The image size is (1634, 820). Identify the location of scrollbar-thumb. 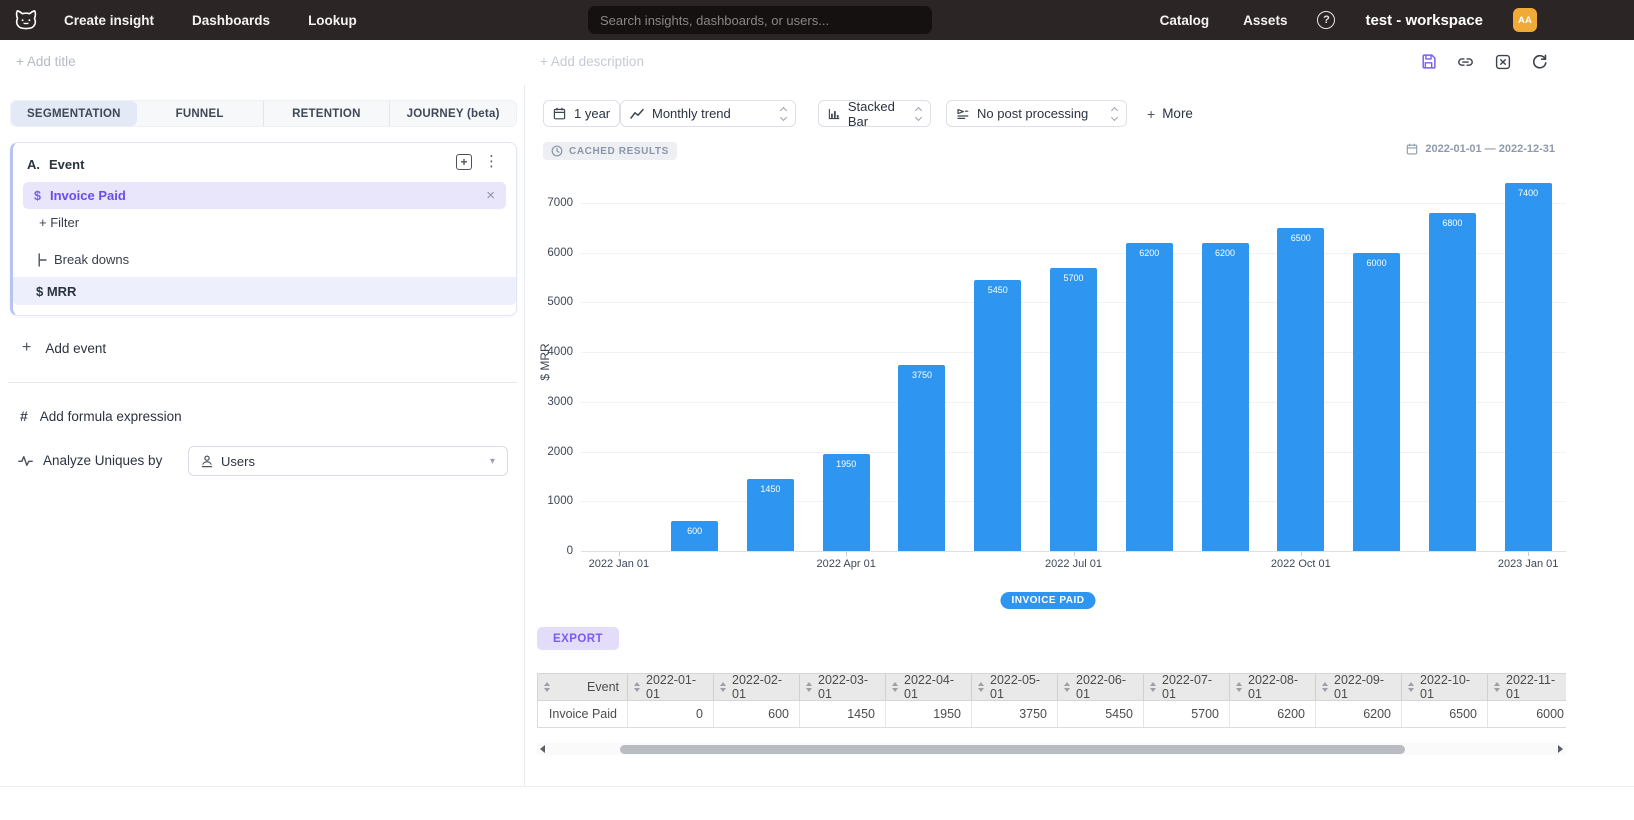
(1012, 749).